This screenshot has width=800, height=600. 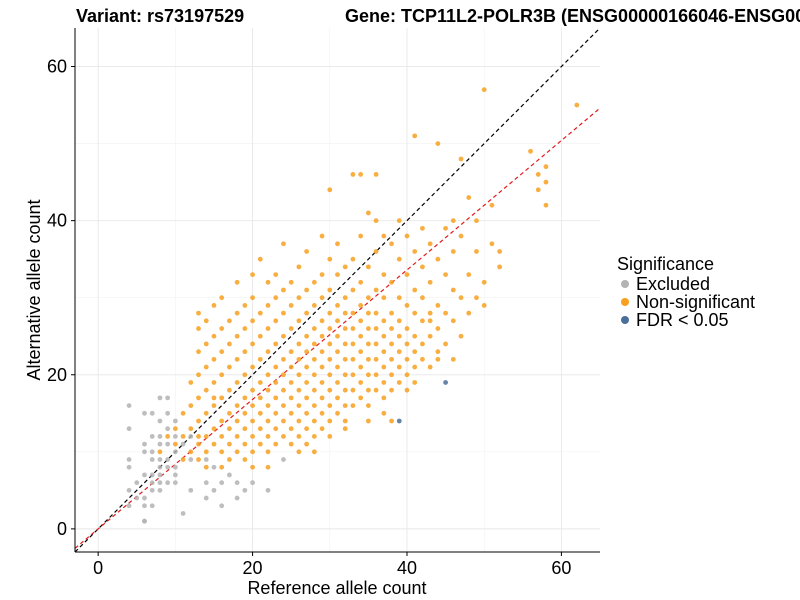 I want to click on y-tick-label: 60, so click(x=57, y=67).